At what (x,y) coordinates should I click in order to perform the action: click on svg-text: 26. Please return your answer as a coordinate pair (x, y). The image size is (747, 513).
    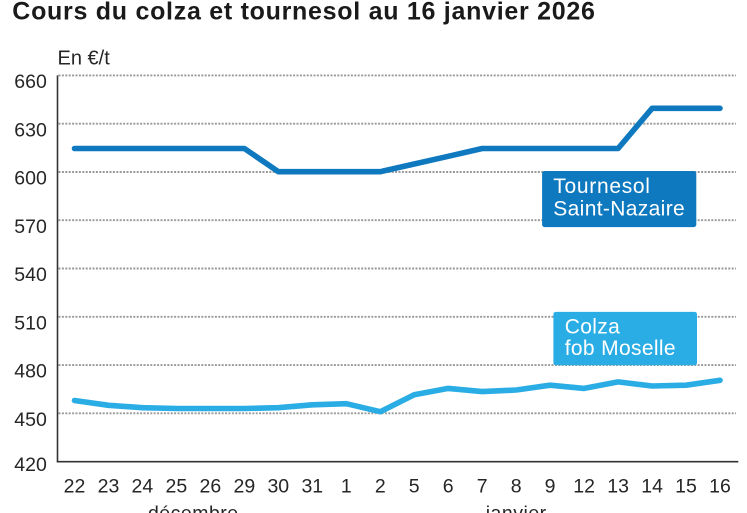
    Looking at the image, I should click on (211, 487).